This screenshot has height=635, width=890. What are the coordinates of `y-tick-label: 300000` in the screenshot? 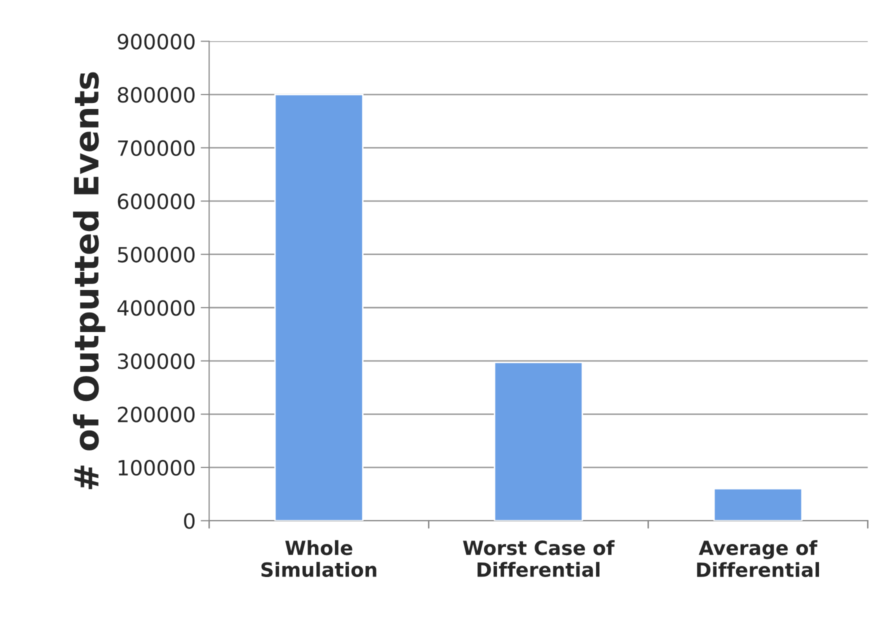 It's located at (156, 361).